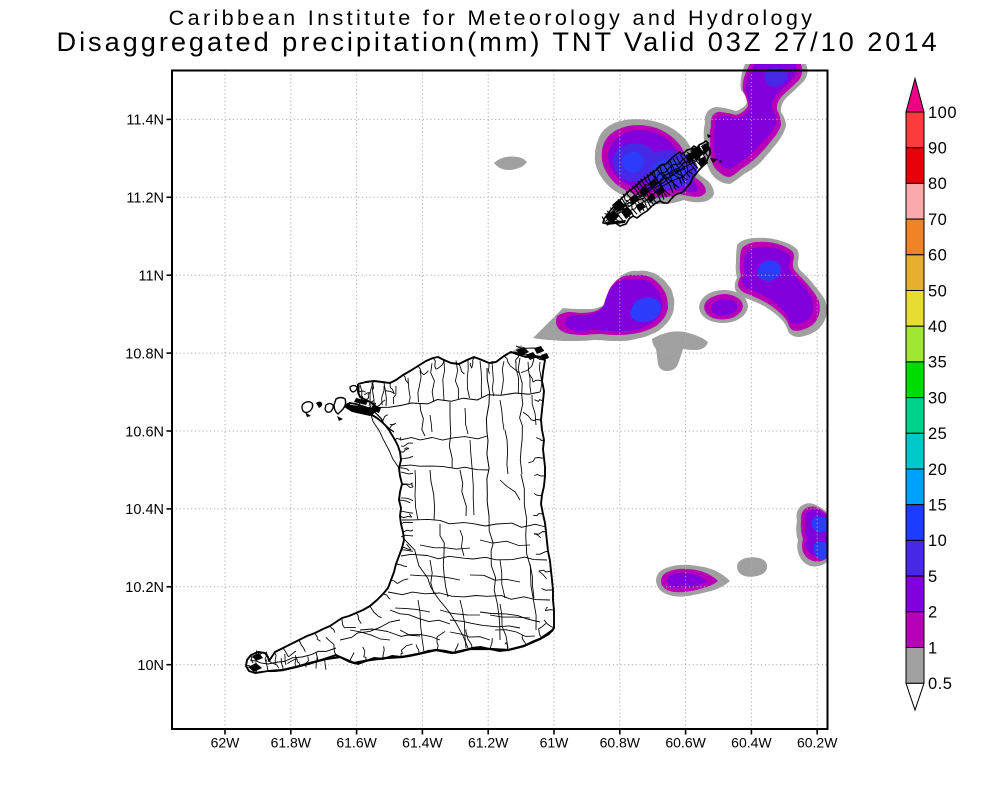  Describe the element at coordinates (226, 742) in the screenshot. I see `svg-text: 62W` at that location.